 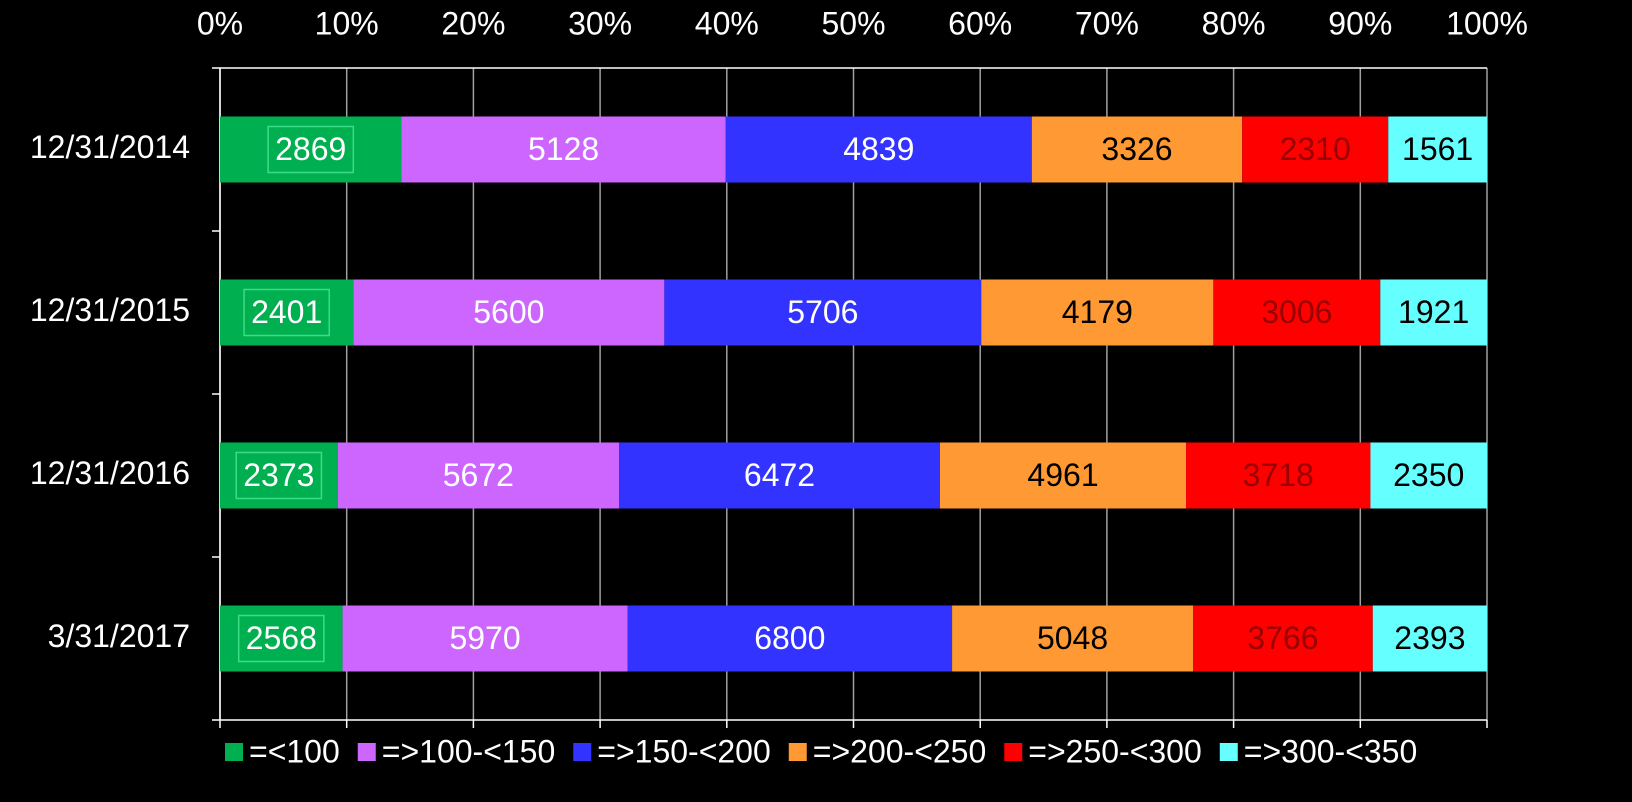 I want to click on data-label: 4179, so click(x=1097, y=312).